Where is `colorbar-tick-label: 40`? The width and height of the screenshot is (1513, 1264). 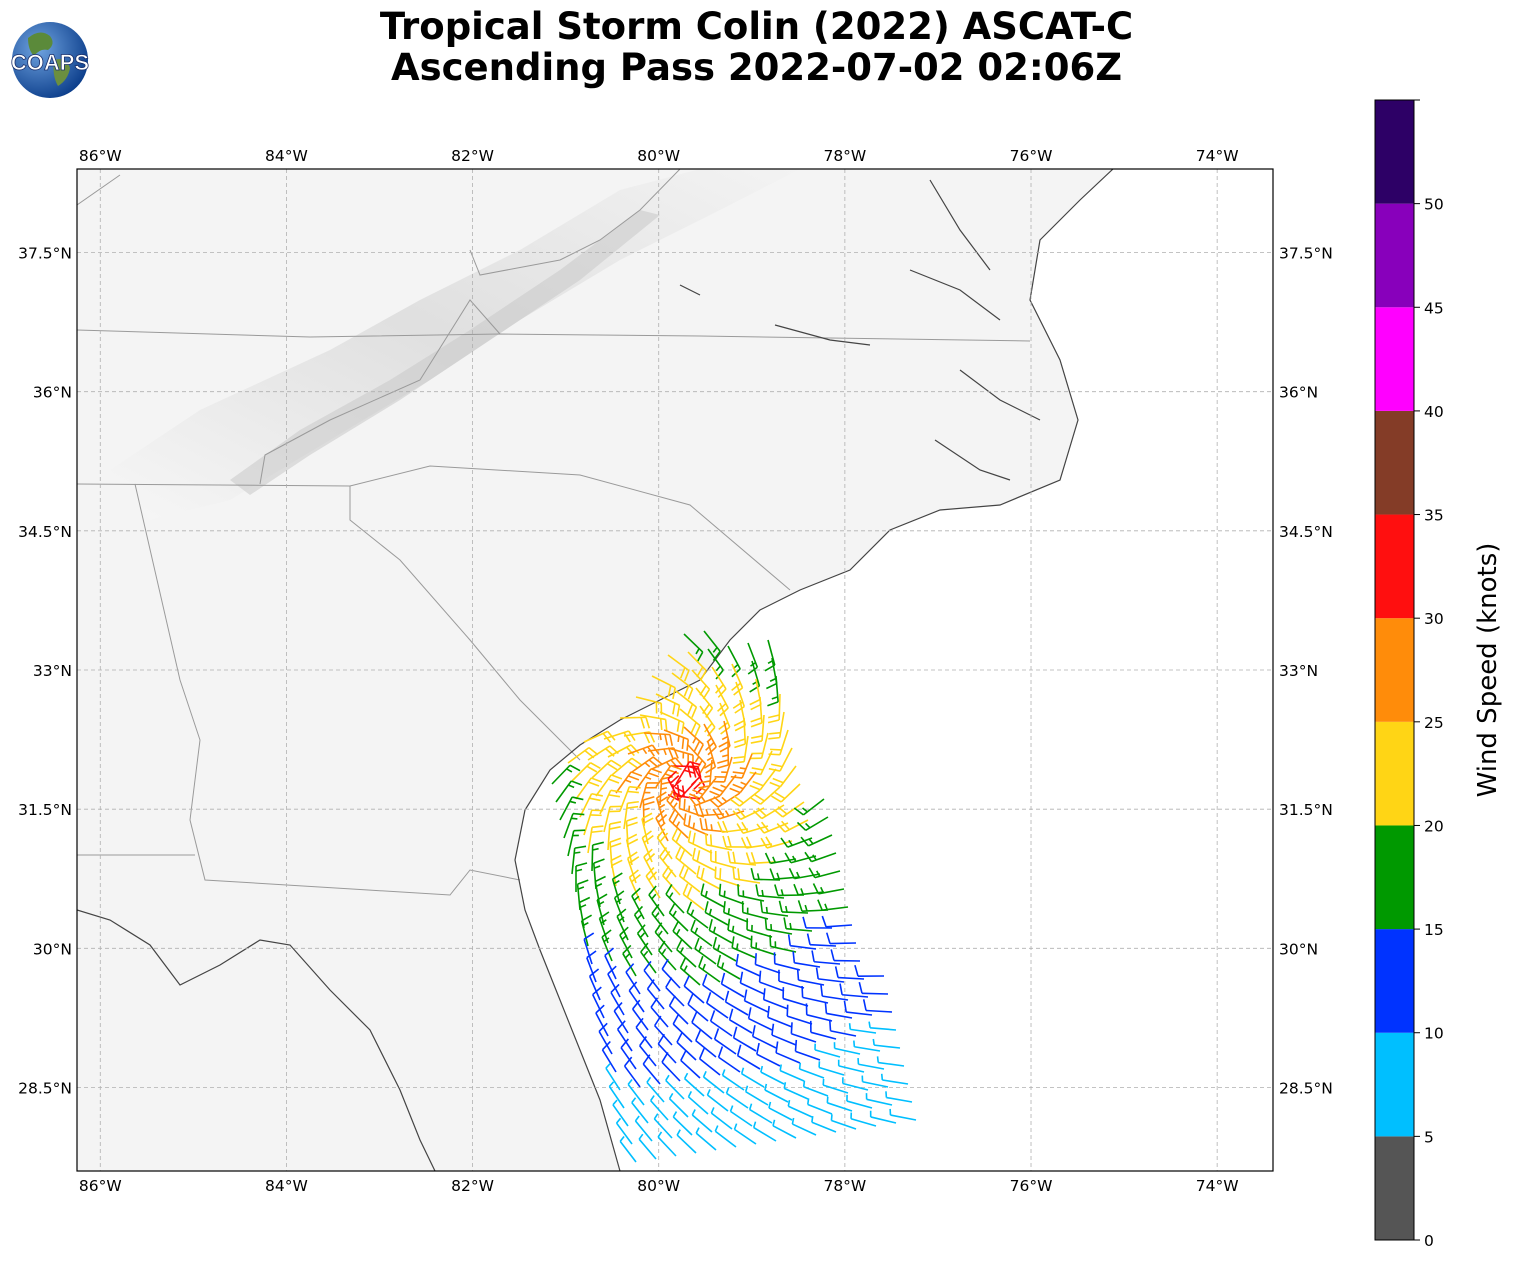
colorbar-tick-label: 40 is located at coordinates (1434, 412).